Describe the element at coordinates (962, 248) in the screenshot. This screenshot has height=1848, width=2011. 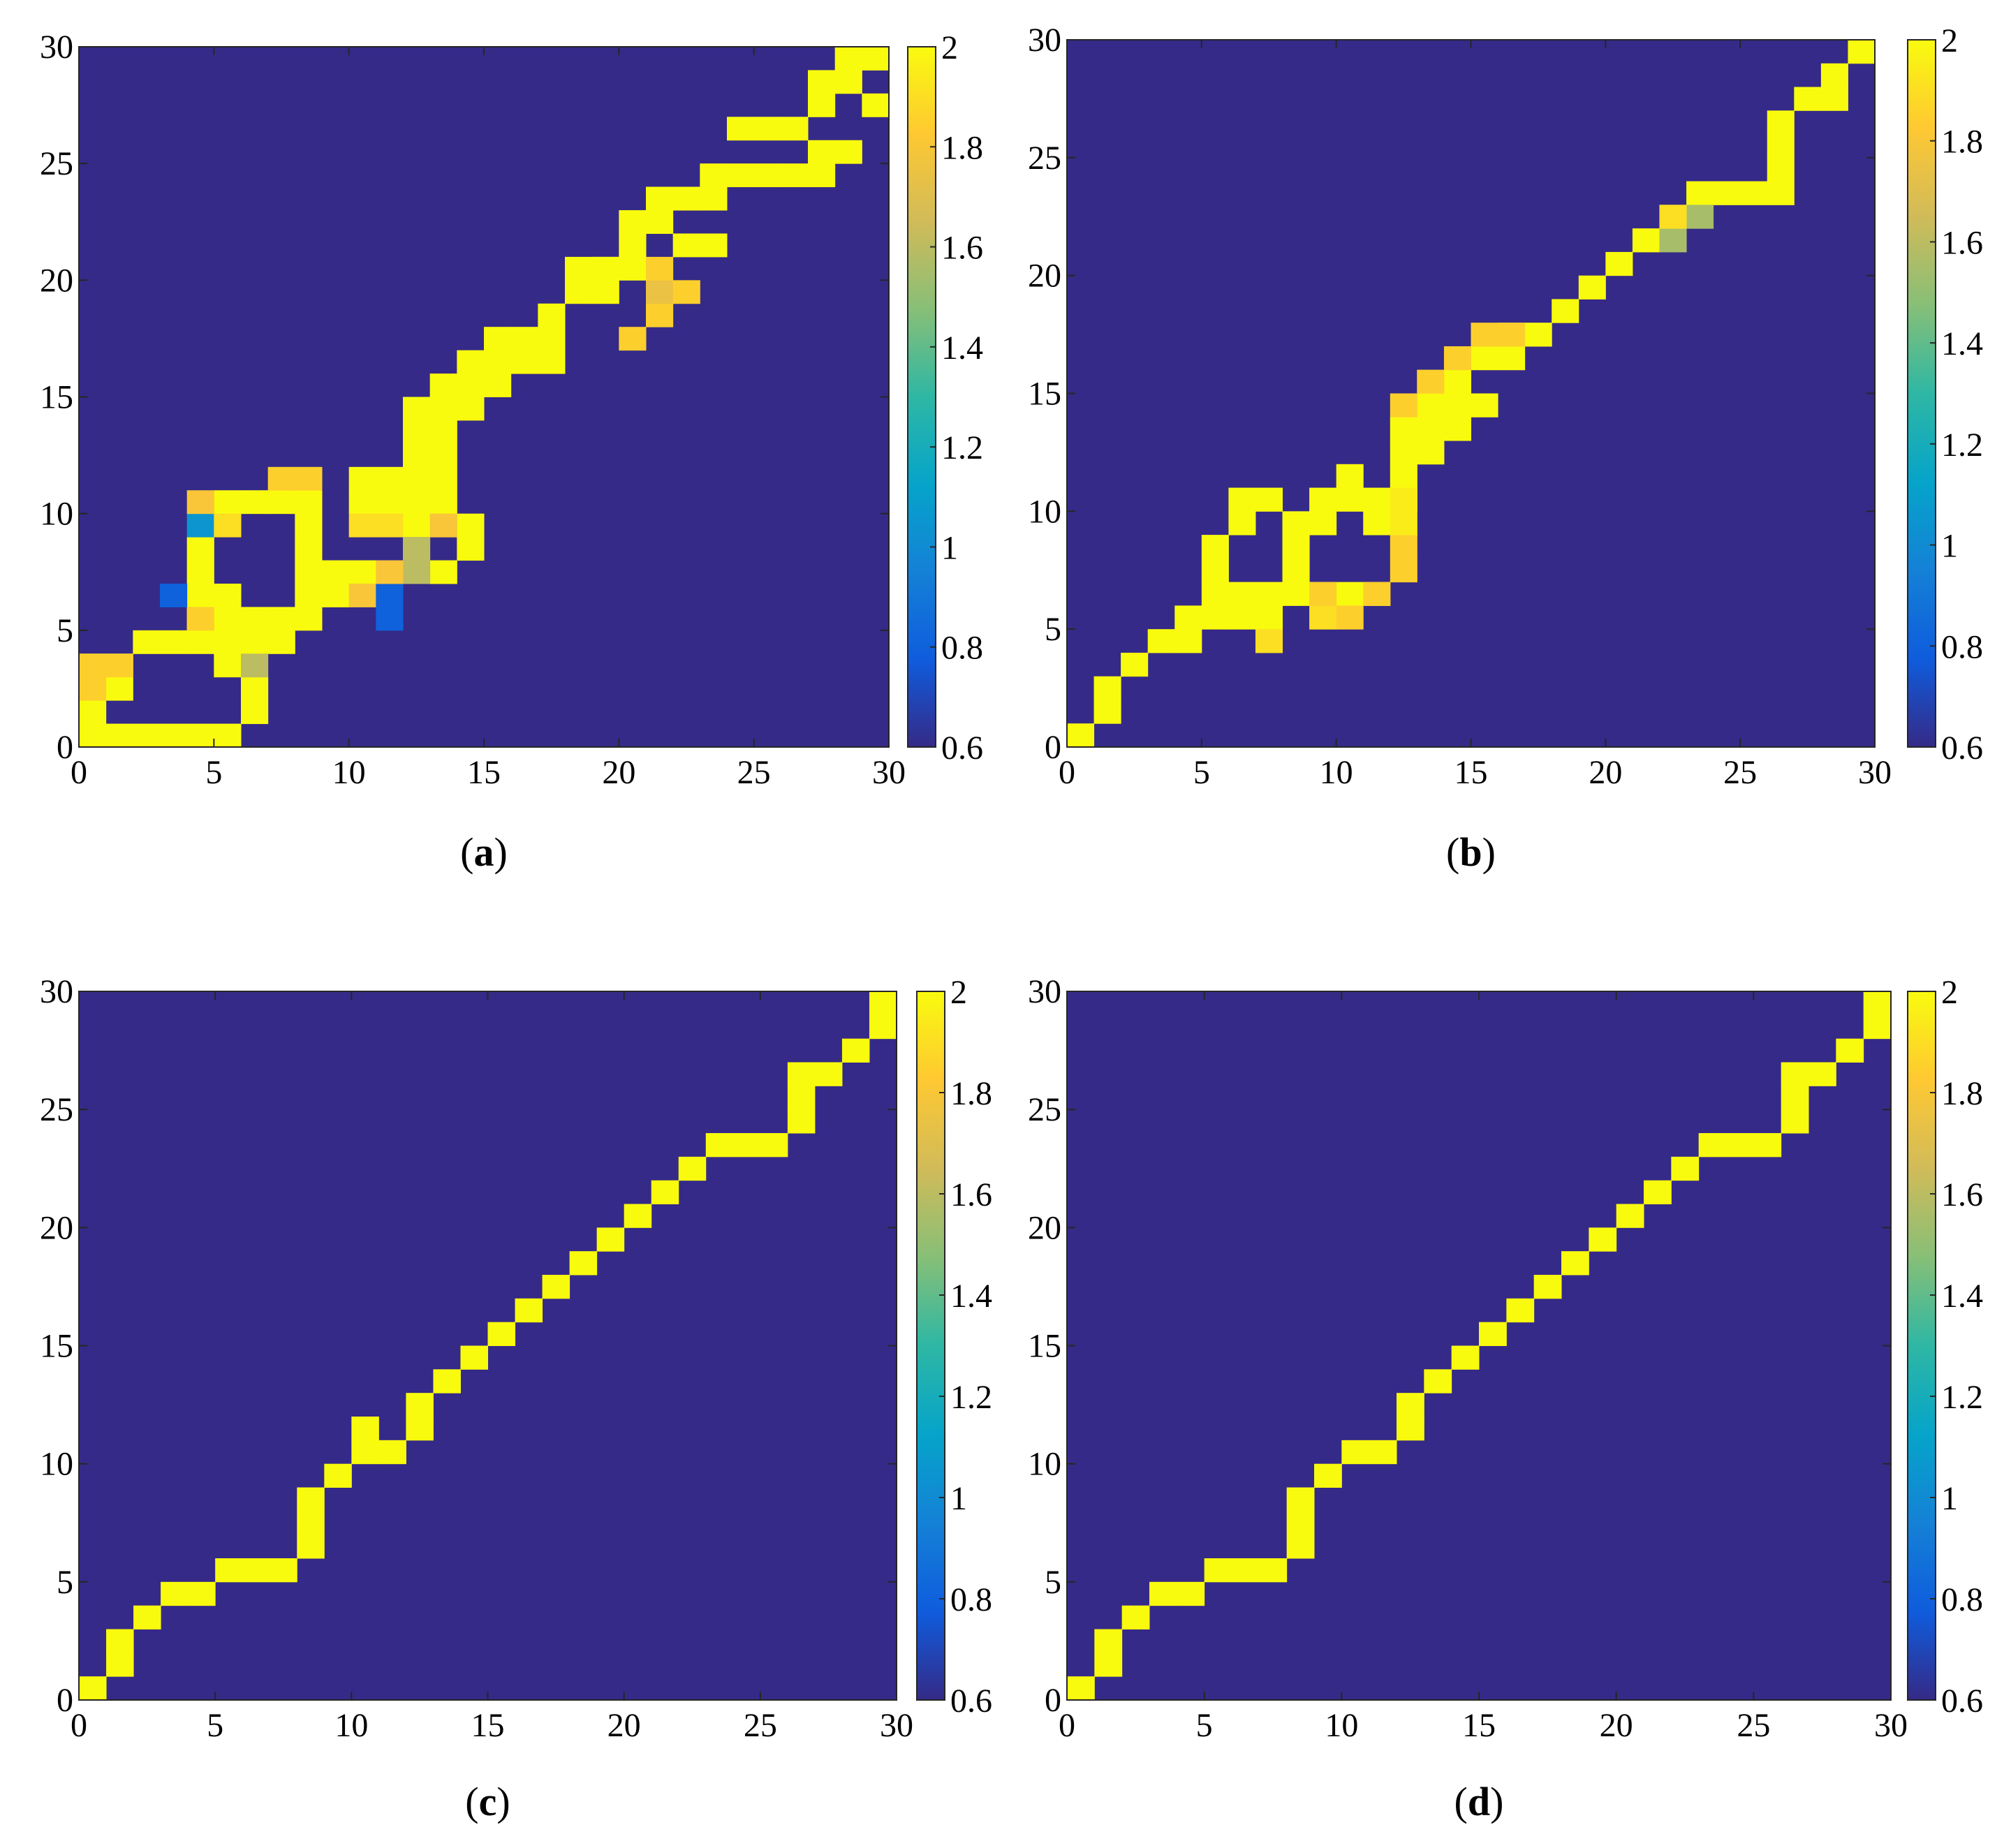
I see `colorbar-tick-label: 1.6` at that location.